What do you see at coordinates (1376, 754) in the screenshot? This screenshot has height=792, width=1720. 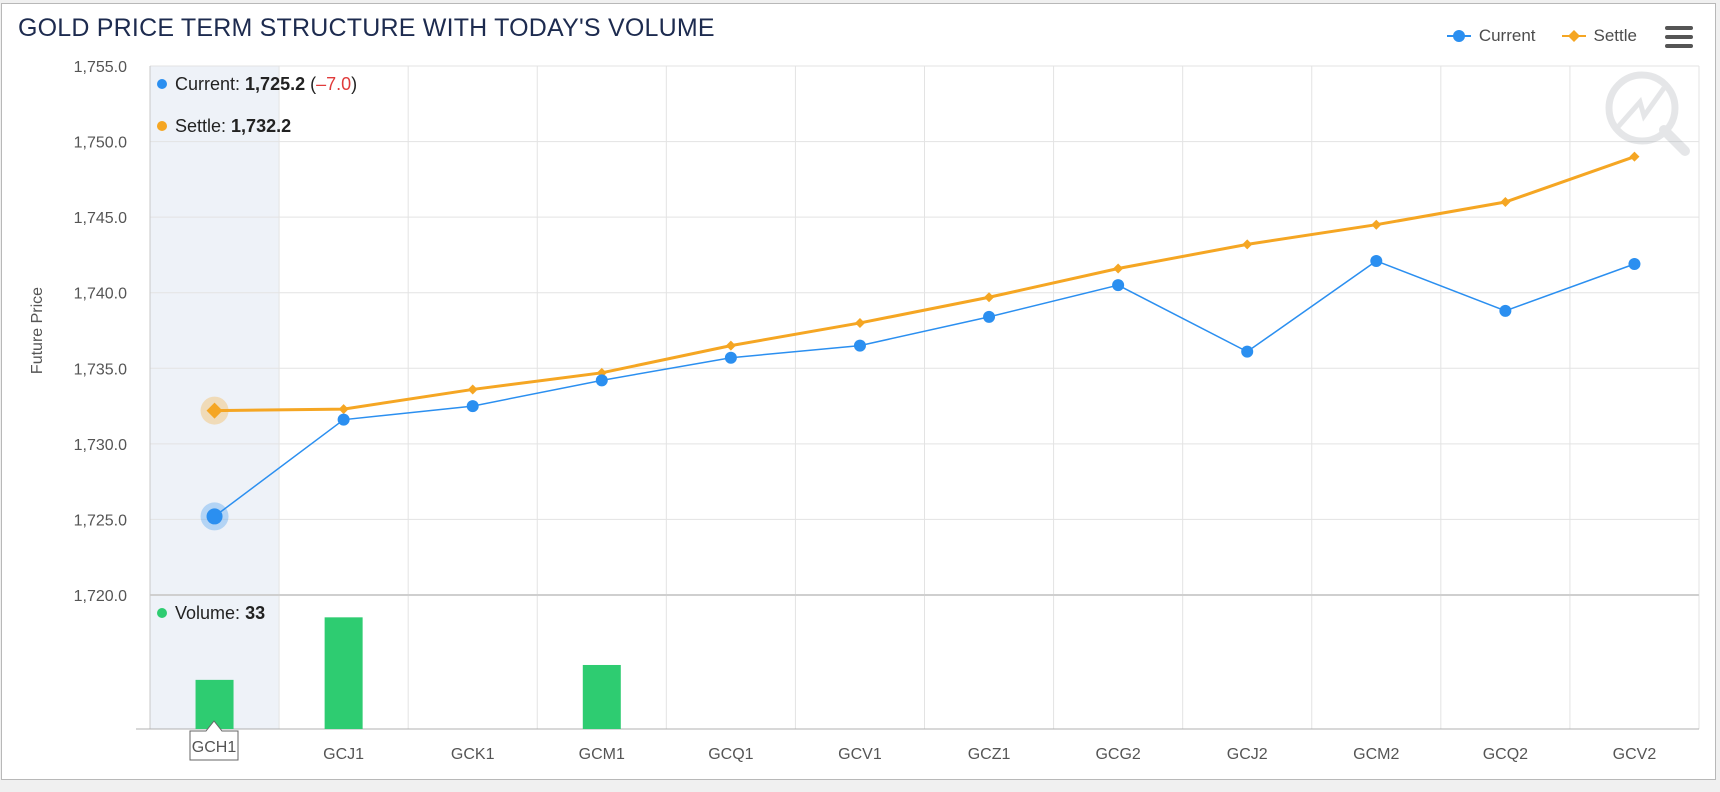 I see `x-tick-label: GCM2` at bounding box center [1376, 754].